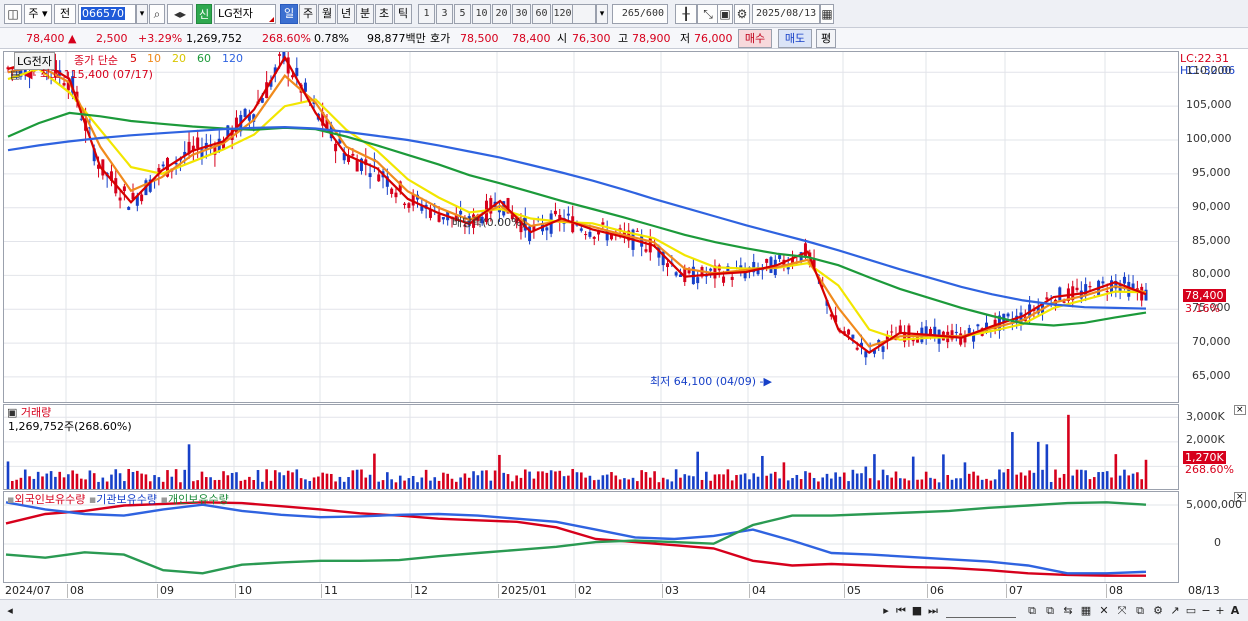 The height and width of the screenshot is (621, 1248). I want to click on candle-type-icon: ╂, so click(686, 14).